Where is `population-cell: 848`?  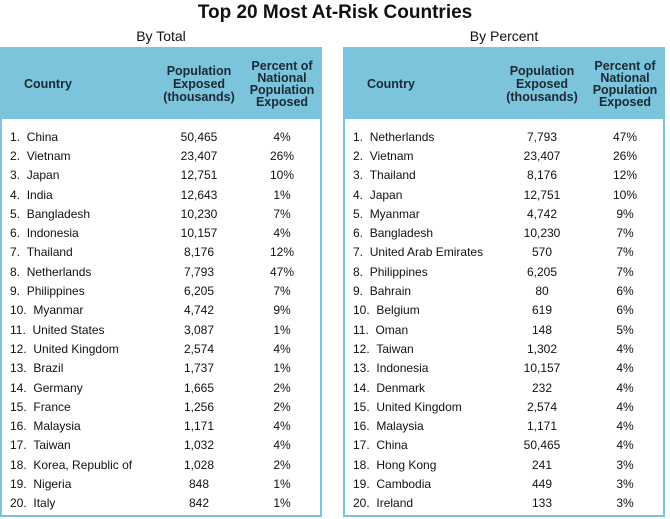
population-cell: 848 is located at coordinates (199, 483).